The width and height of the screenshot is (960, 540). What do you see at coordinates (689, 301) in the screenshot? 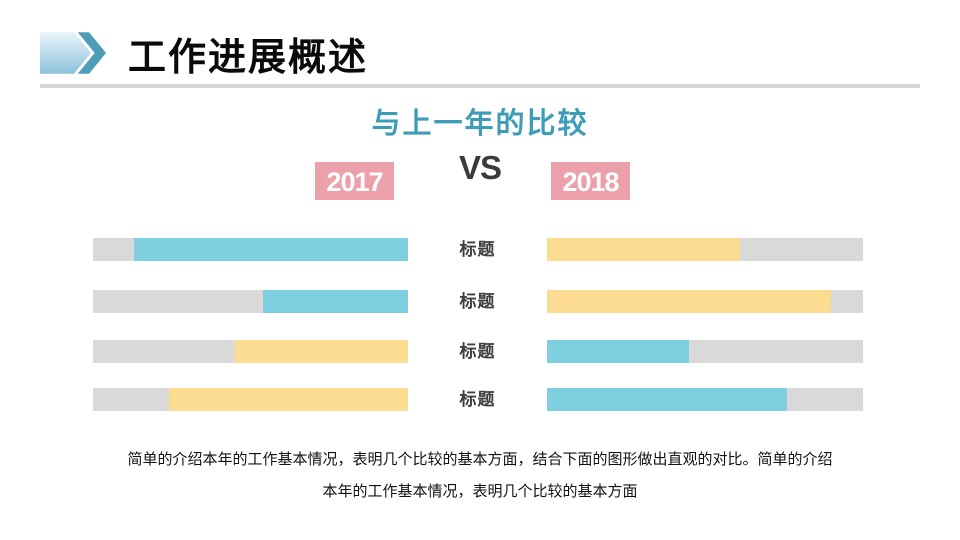
I see `bar-fill-2018-row2` at bounding box center [689, 301].